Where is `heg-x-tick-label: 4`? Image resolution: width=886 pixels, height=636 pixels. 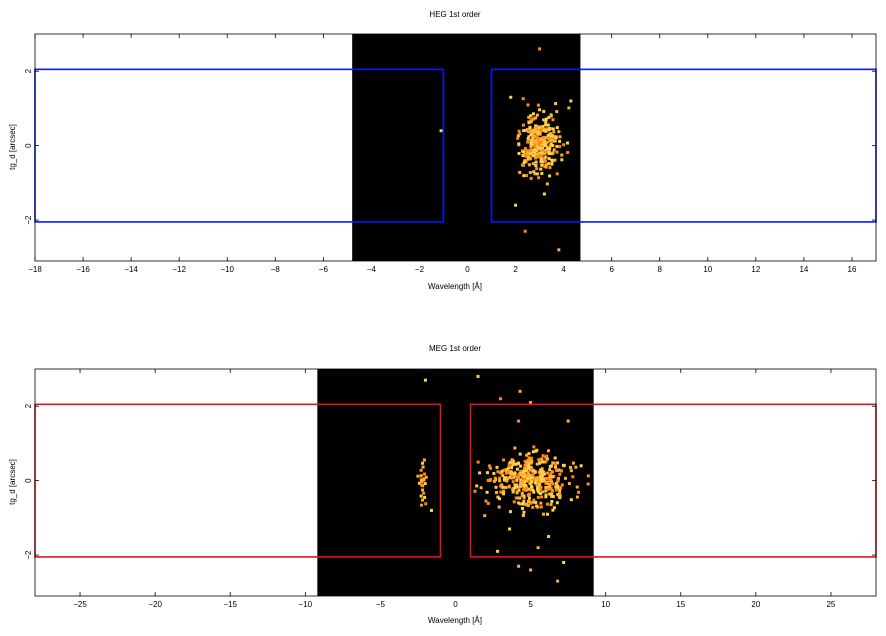 heg-x-tick-label: 4 is located at coordinates (563, 269).